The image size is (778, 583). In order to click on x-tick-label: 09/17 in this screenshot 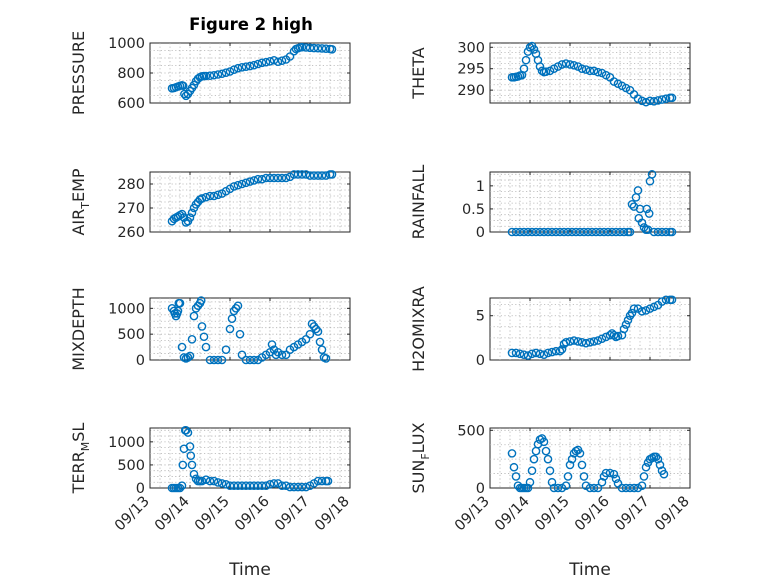, I will do `click(632, 514)`.